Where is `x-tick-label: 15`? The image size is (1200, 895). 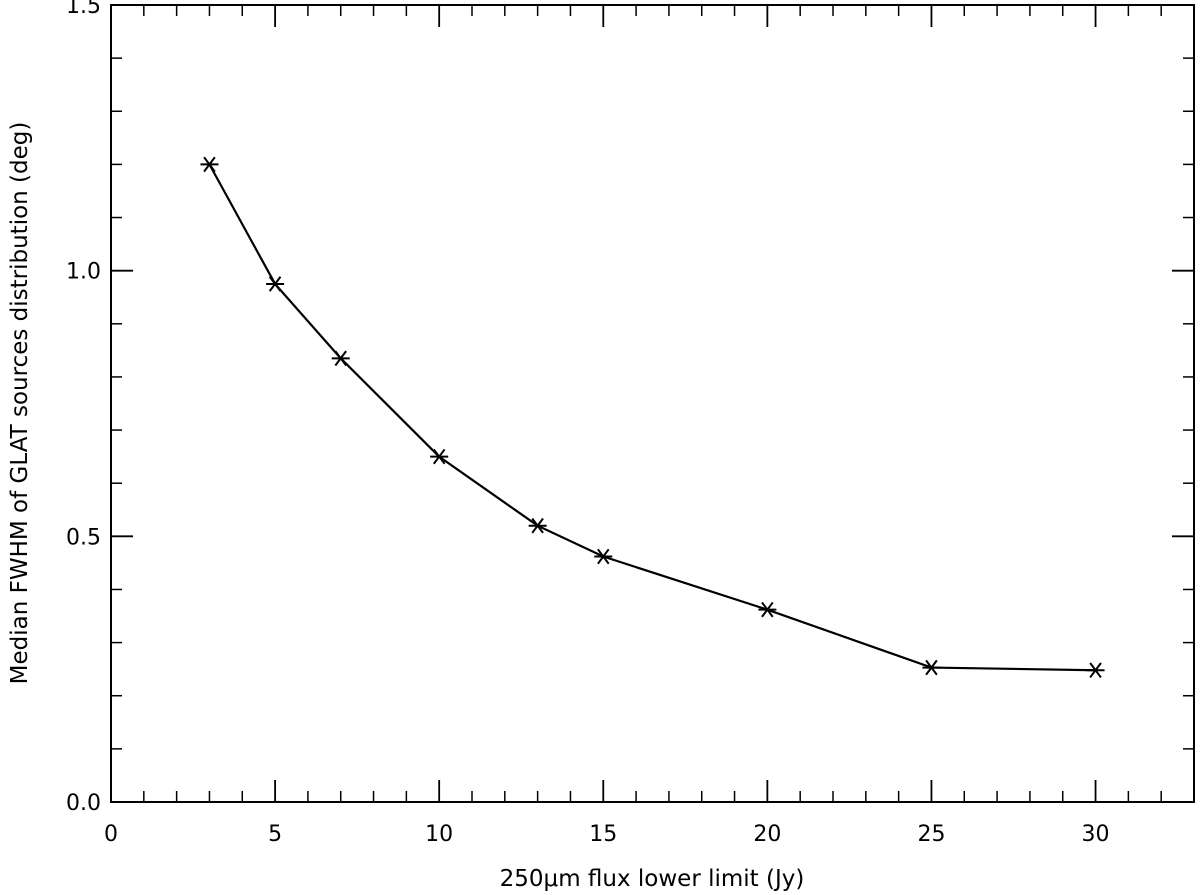 x-tick-label: 15 is located at coordinates (603, 834).